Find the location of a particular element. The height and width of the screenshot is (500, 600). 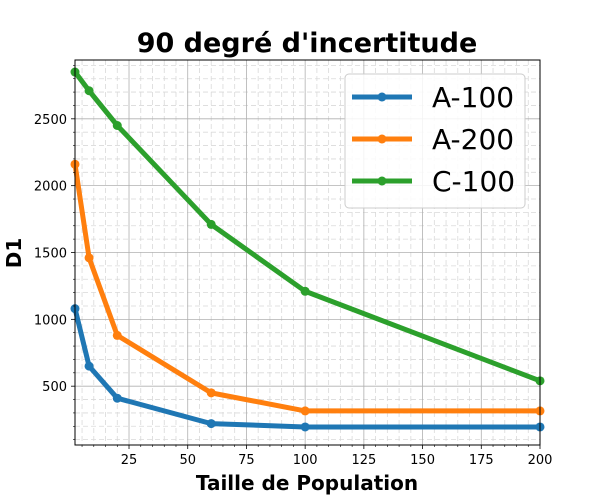

y-axis-label: D1 is located at coordinates (14, 253).